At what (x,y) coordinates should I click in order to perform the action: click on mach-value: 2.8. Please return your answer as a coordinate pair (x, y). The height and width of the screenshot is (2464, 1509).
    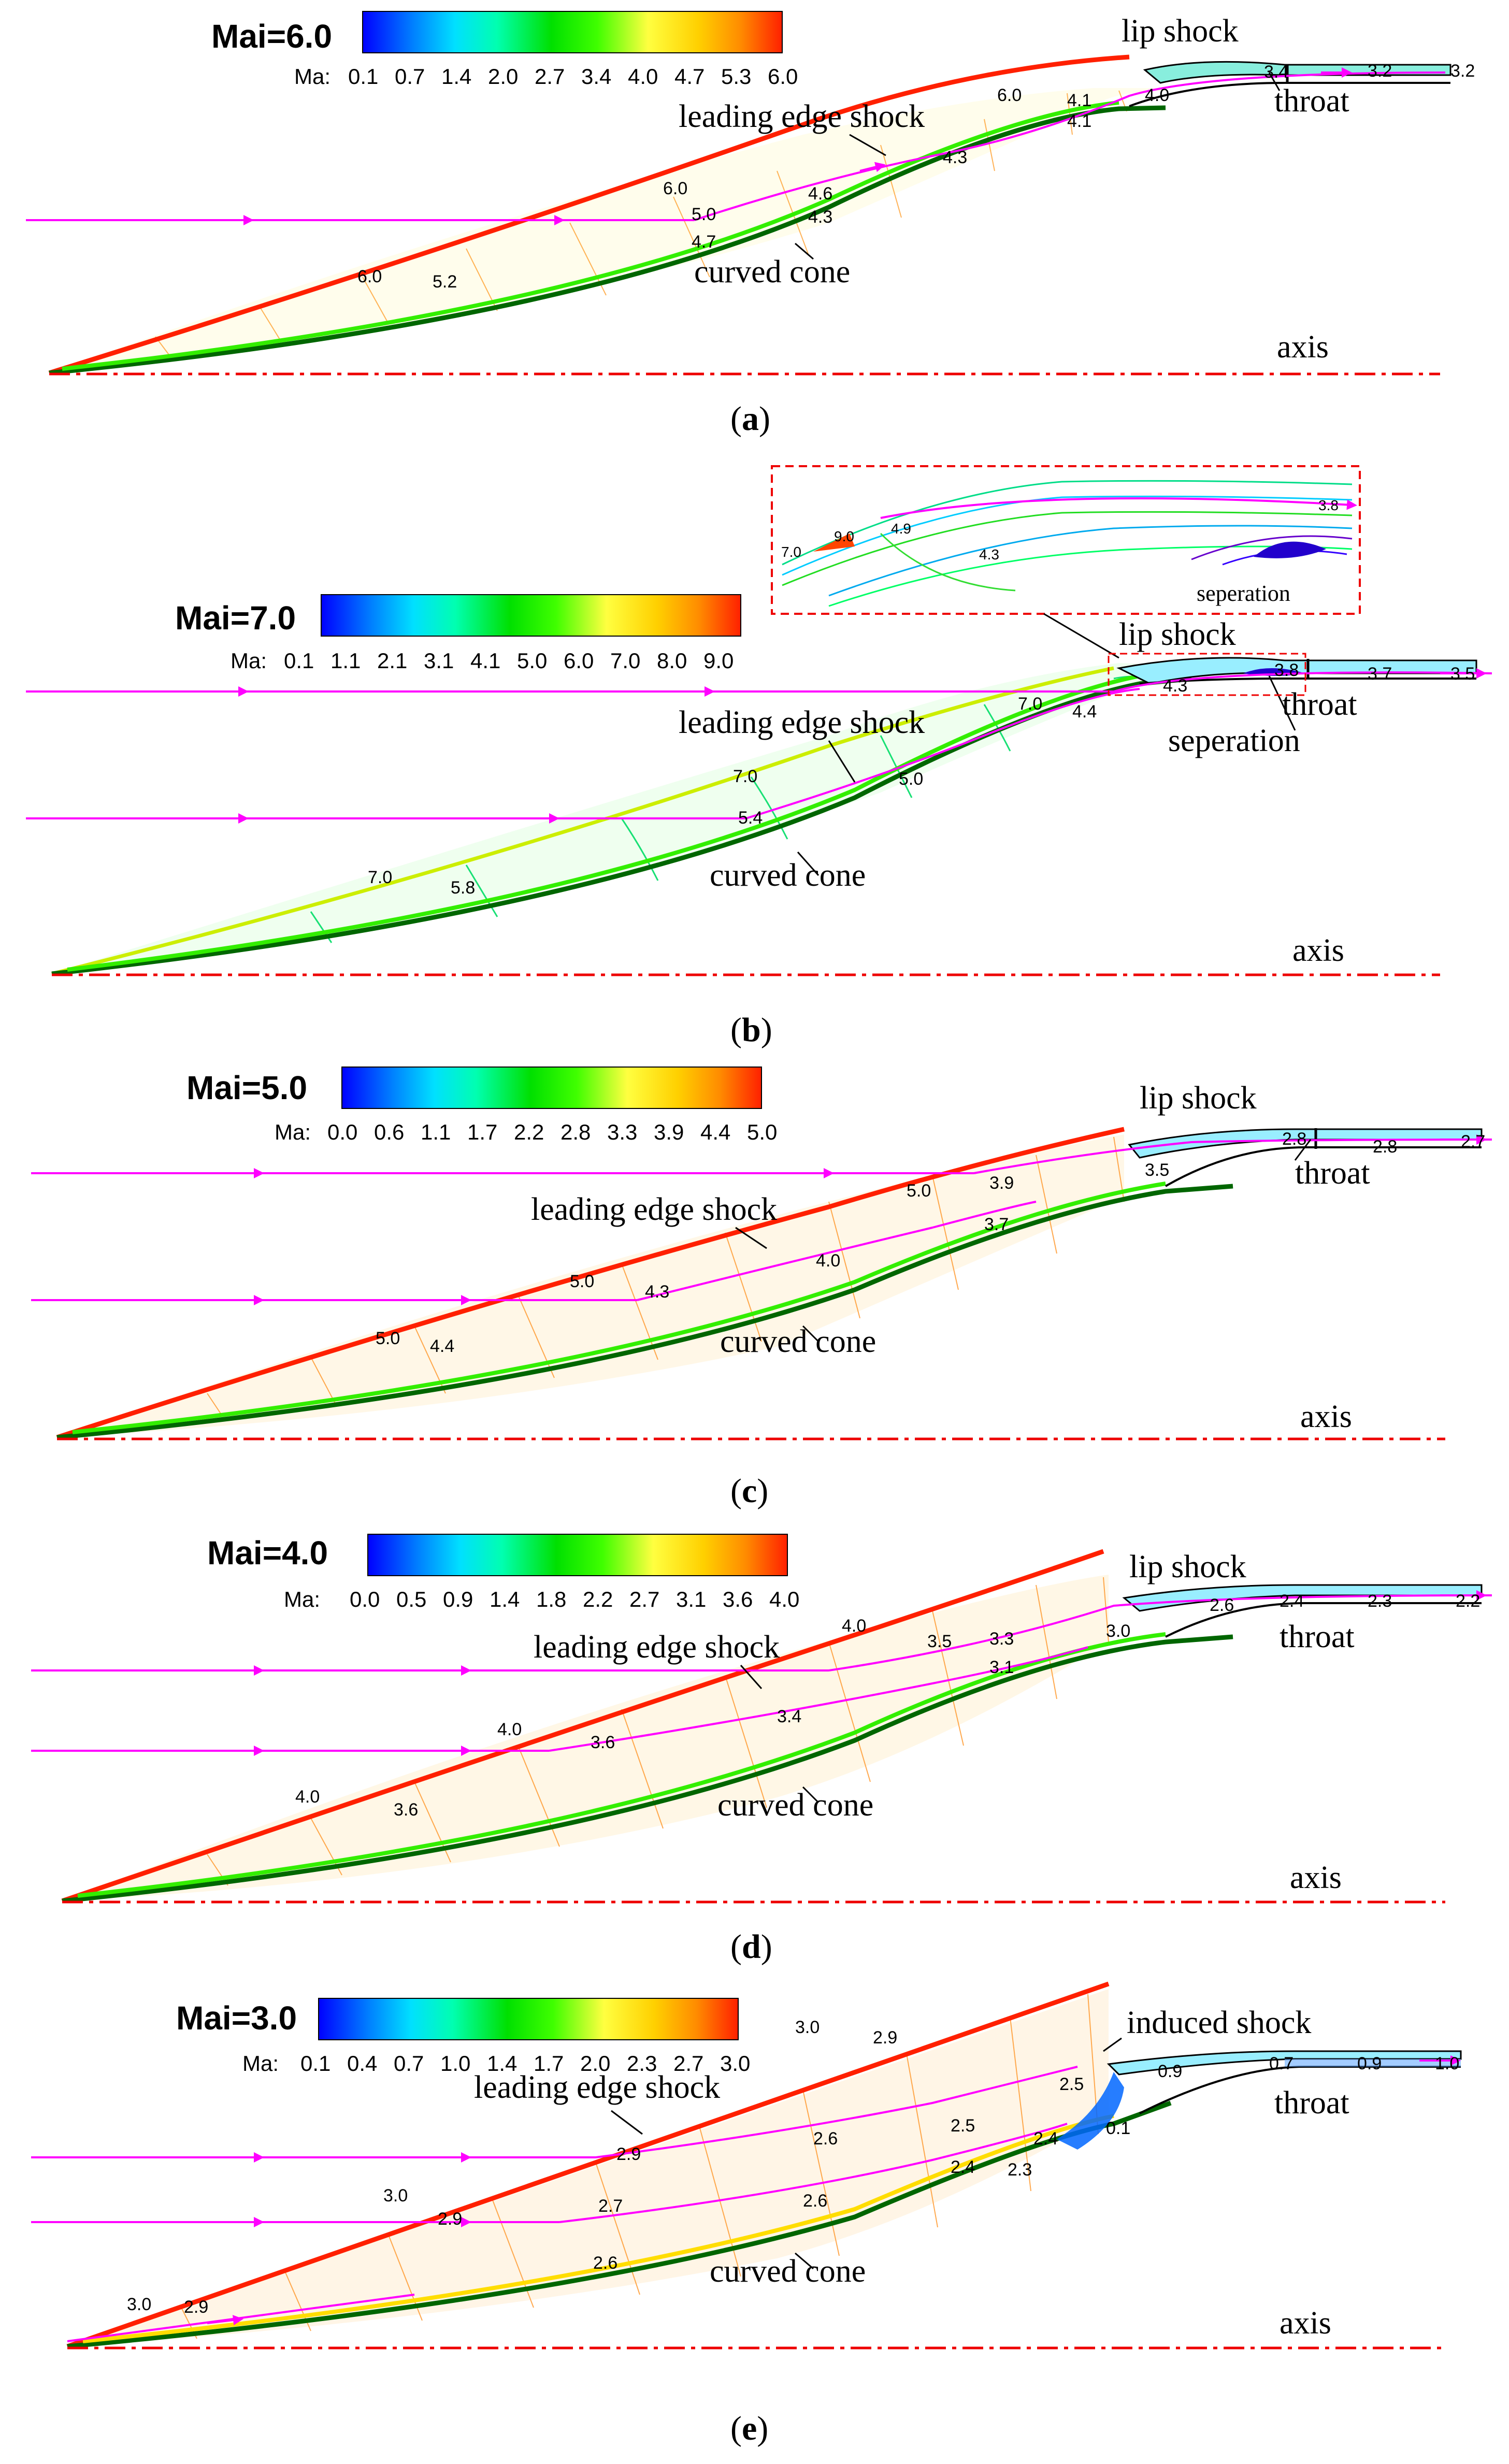
    Looking at the image, I should click on (1385, 1147).